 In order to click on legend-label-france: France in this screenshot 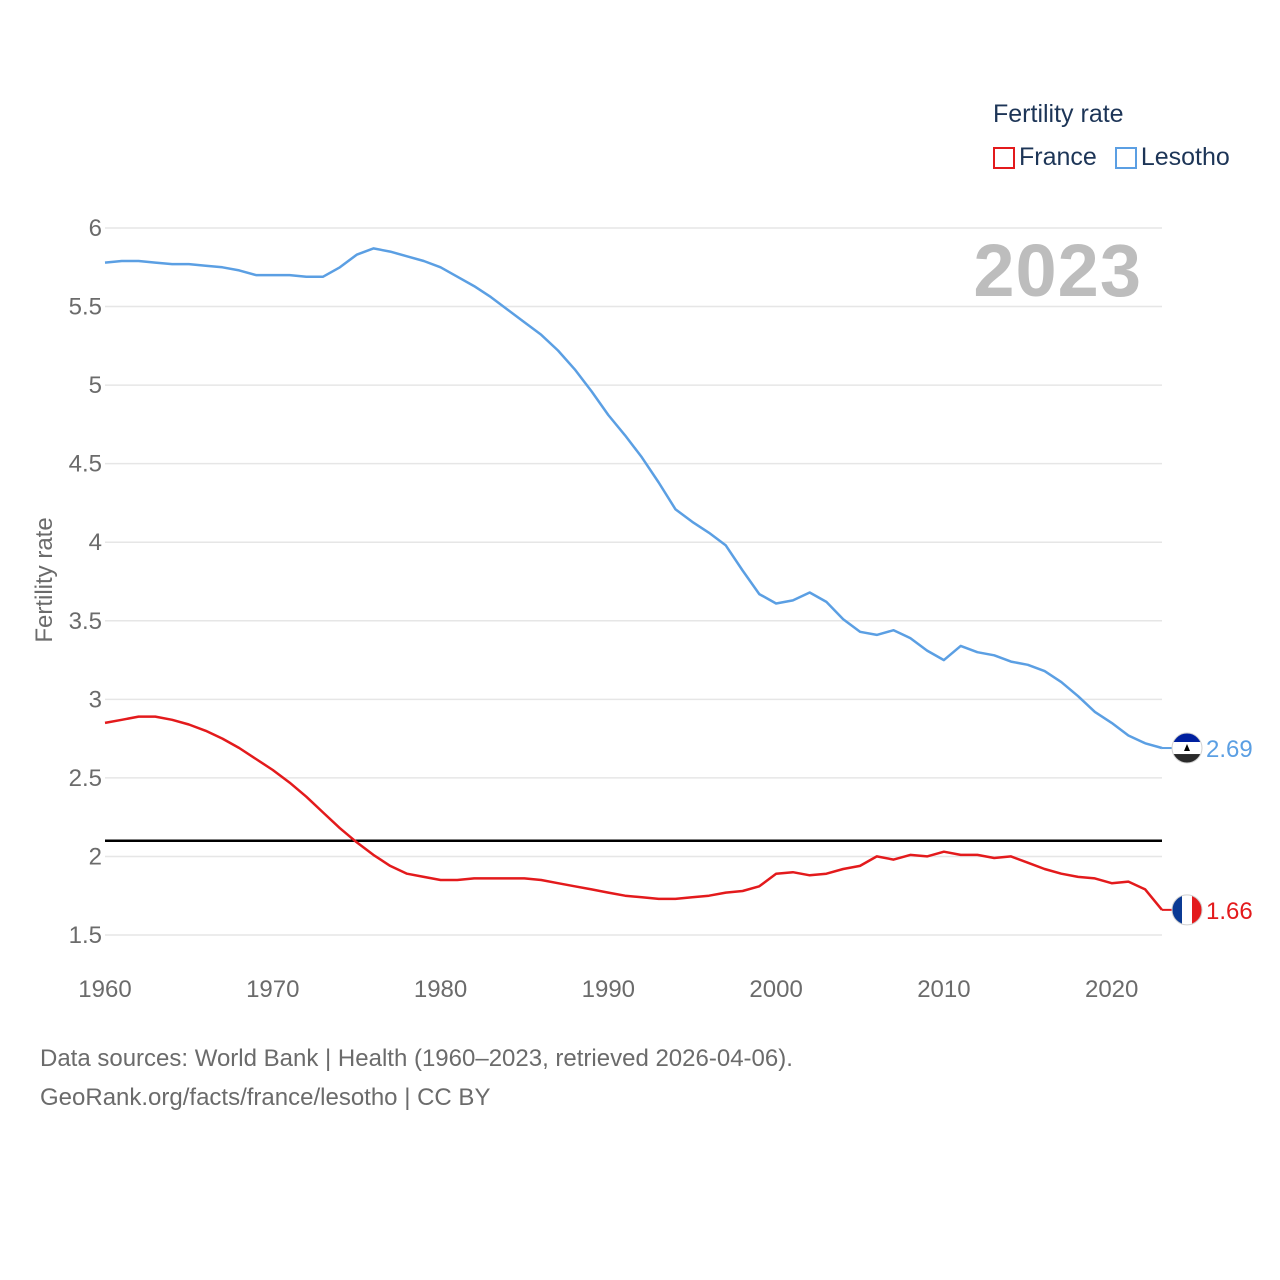, I will do `click(1058, 157)`.